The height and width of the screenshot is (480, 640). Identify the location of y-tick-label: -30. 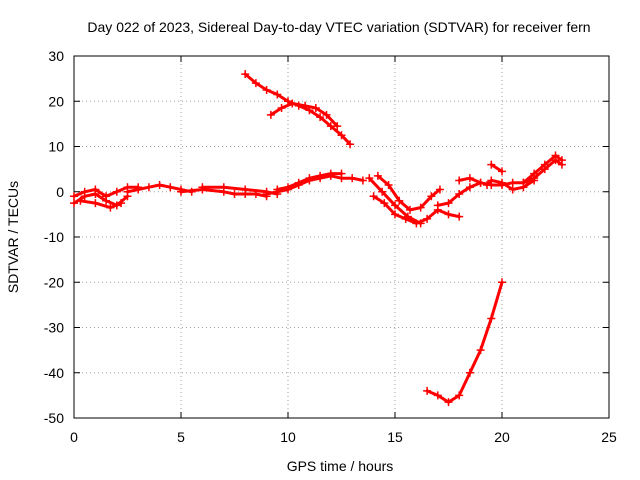
(54, 328).